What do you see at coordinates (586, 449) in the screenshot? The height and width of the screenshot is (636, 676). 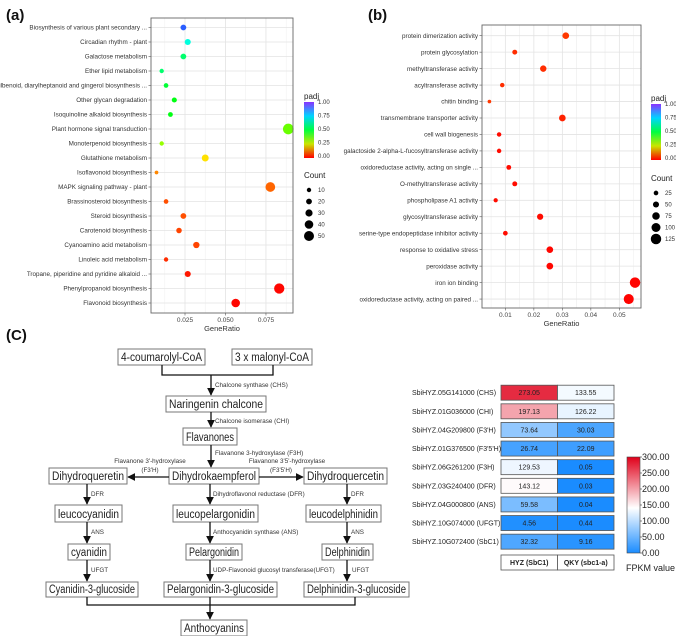 I see `heatmap-cell-value: 22.09` at bounding box center [586, 449].